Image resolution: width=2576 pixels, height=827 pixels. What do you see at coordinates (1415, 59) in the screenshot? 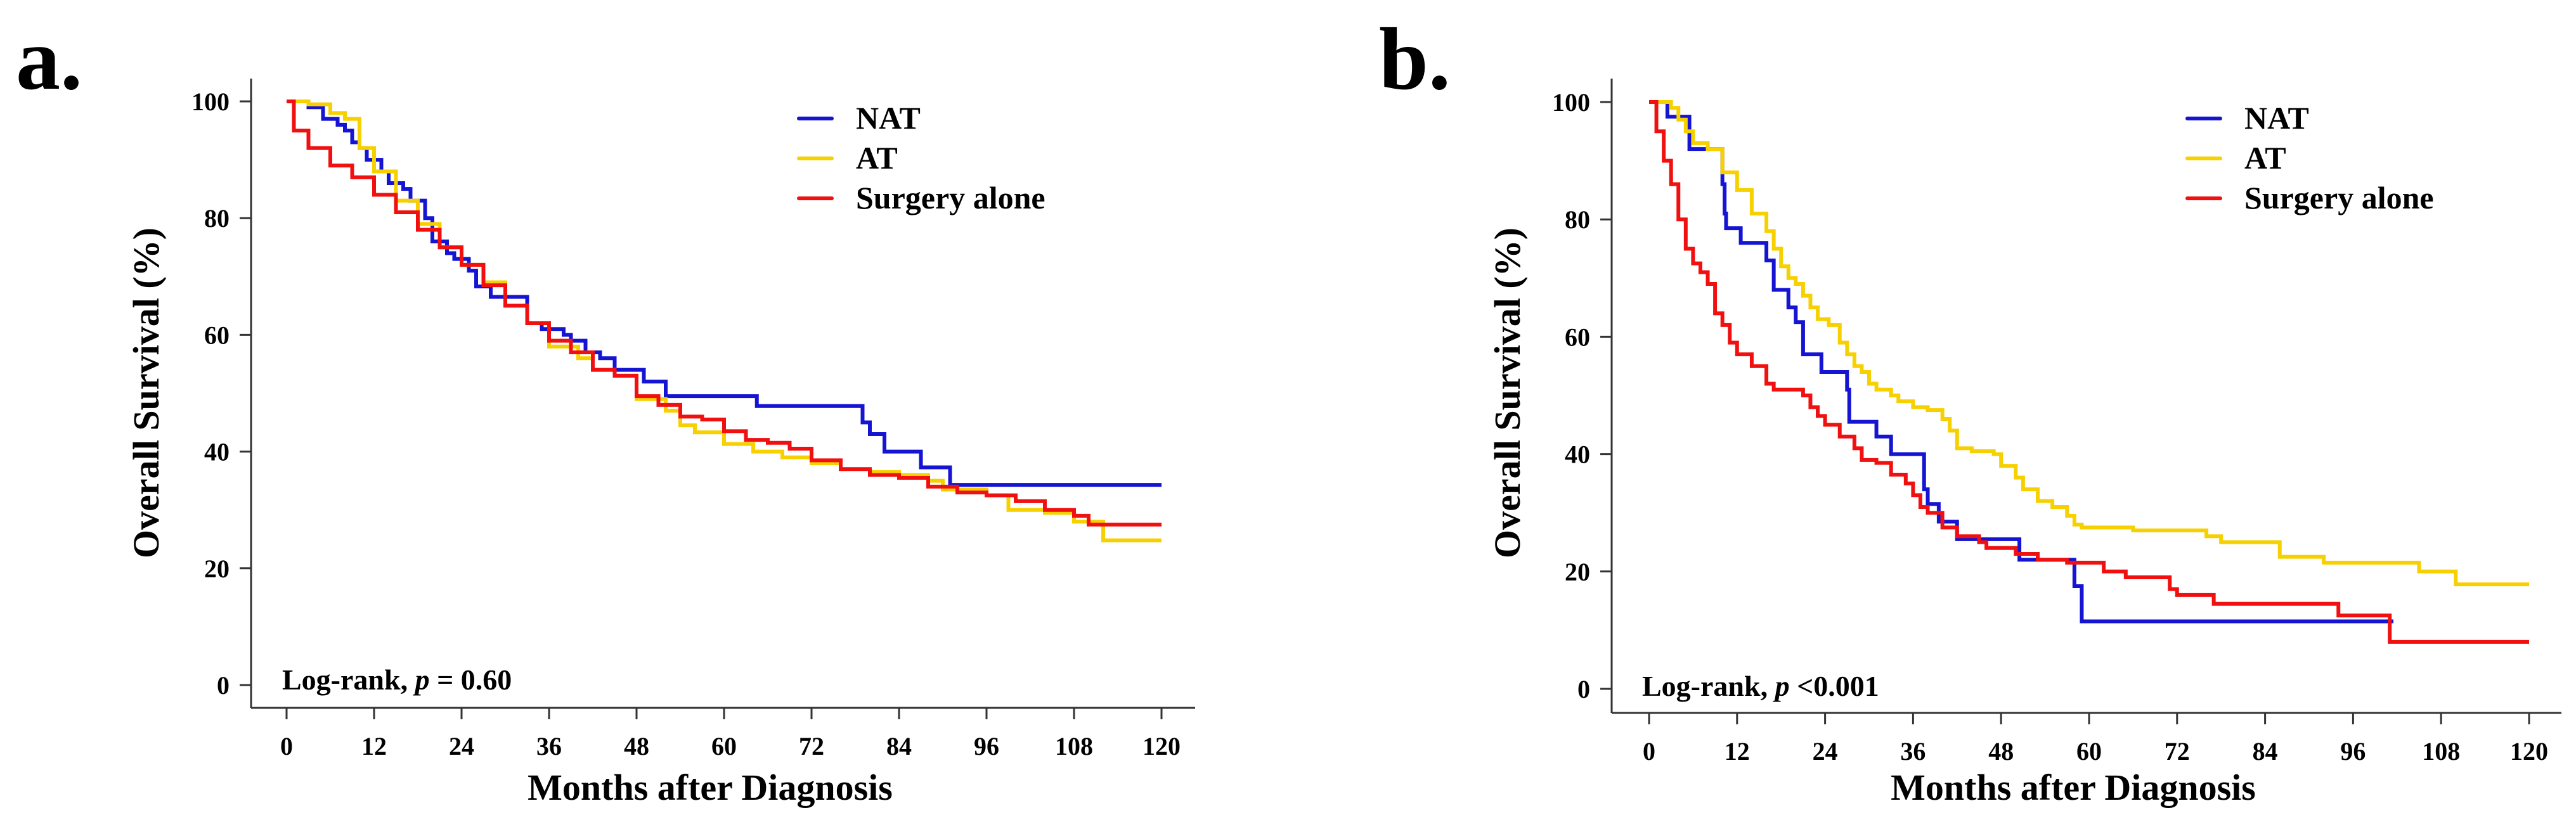
I see `panel-label: b.` at bounding box center [1415, 59].